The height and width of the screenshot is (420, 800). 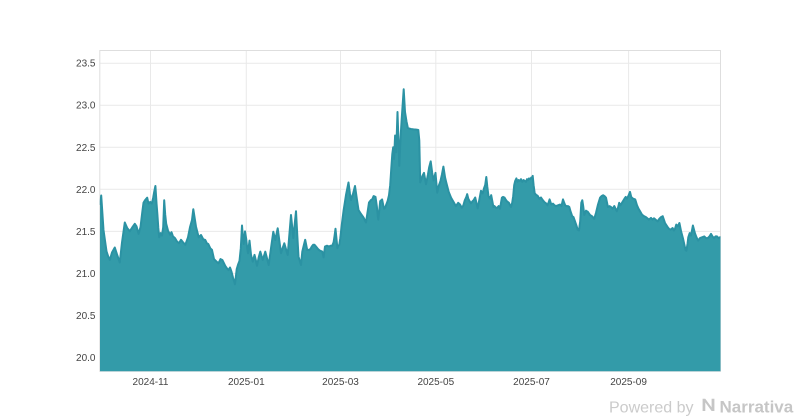 I want to click on svg-text: 23.0, so click(x=86, y=106).